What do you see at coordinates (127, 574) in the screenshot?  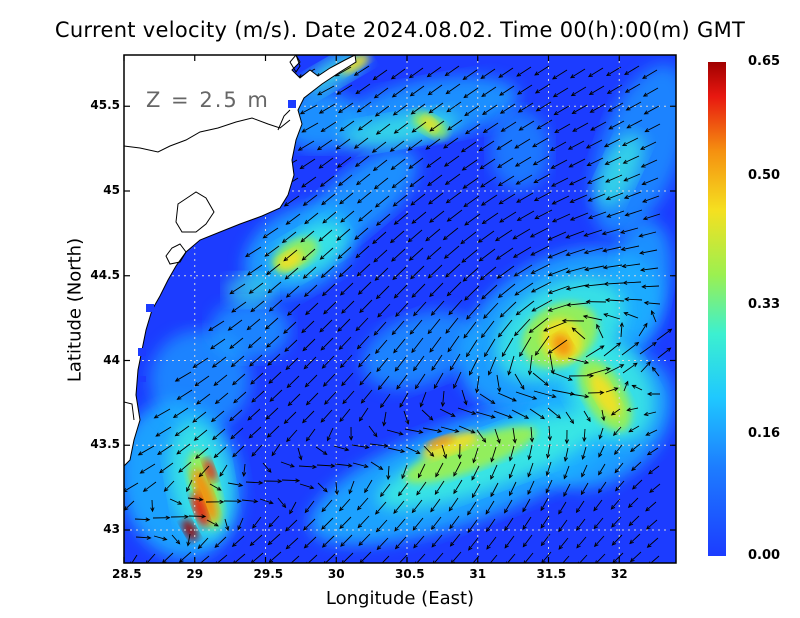 I see `x-tick-label: 28.5` at bounding box center [127, 574].